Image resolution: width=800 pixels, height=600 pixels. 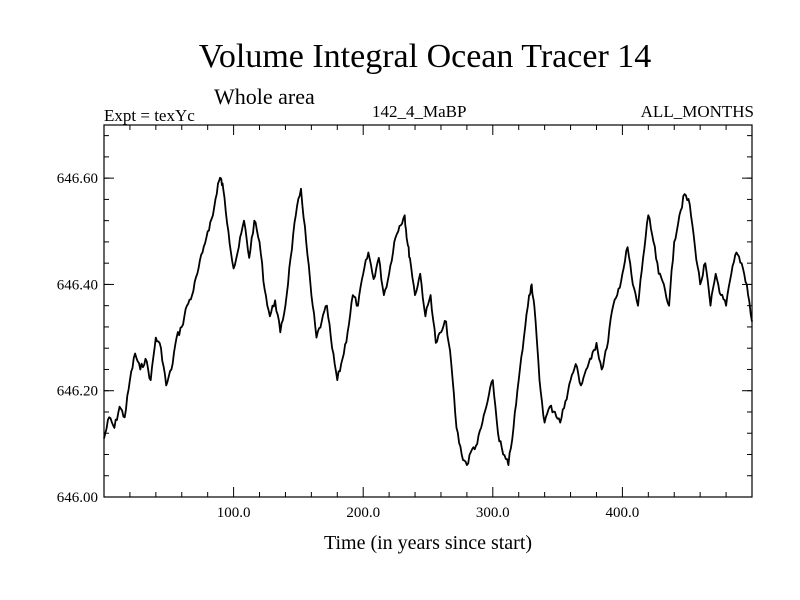 What do you see at coordinates (77, 498) in the screenshot?
I see `y-tick-label: 646.00` at bounding box center [77, 498].